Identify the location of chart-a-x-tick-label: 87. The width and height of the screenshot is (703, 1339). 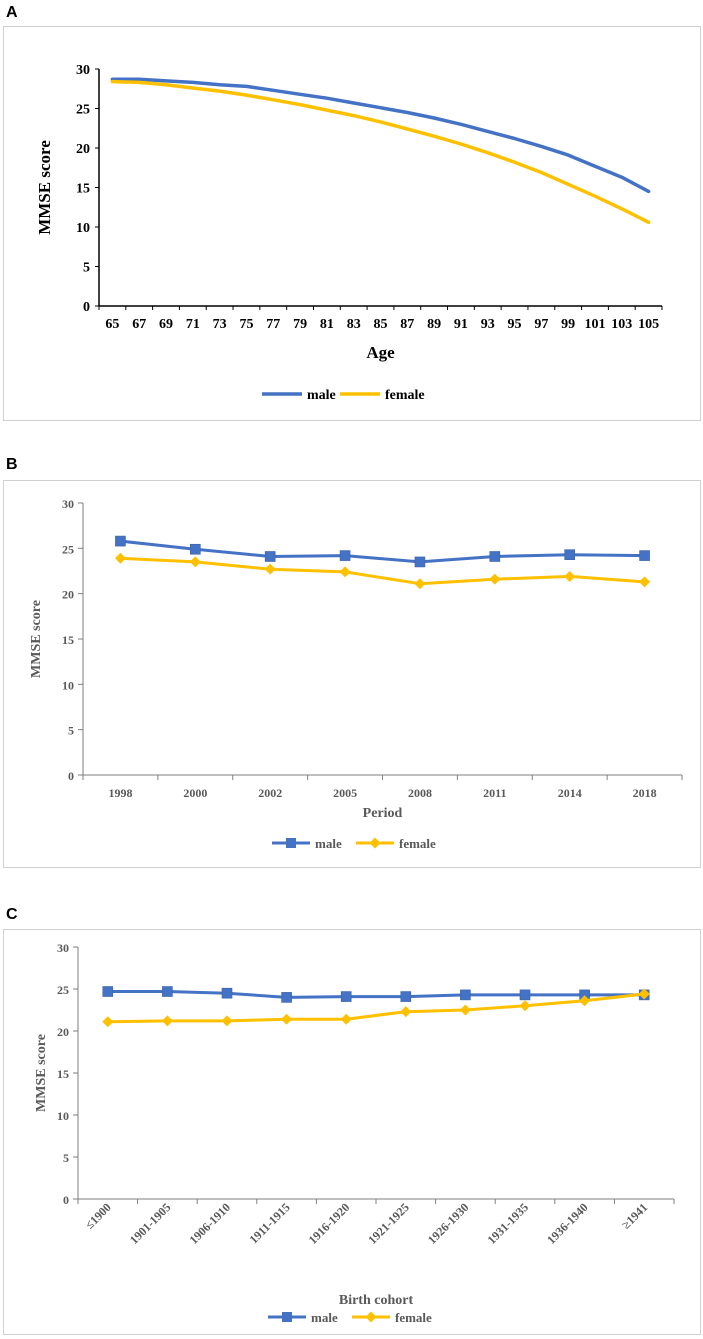
(407, 324).